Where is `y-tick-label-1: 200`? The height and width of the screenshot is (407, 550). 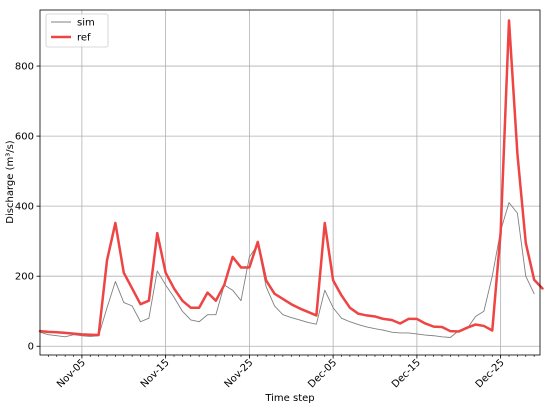
y-tick-label-1: 200 is located at coordinates (24, 277).